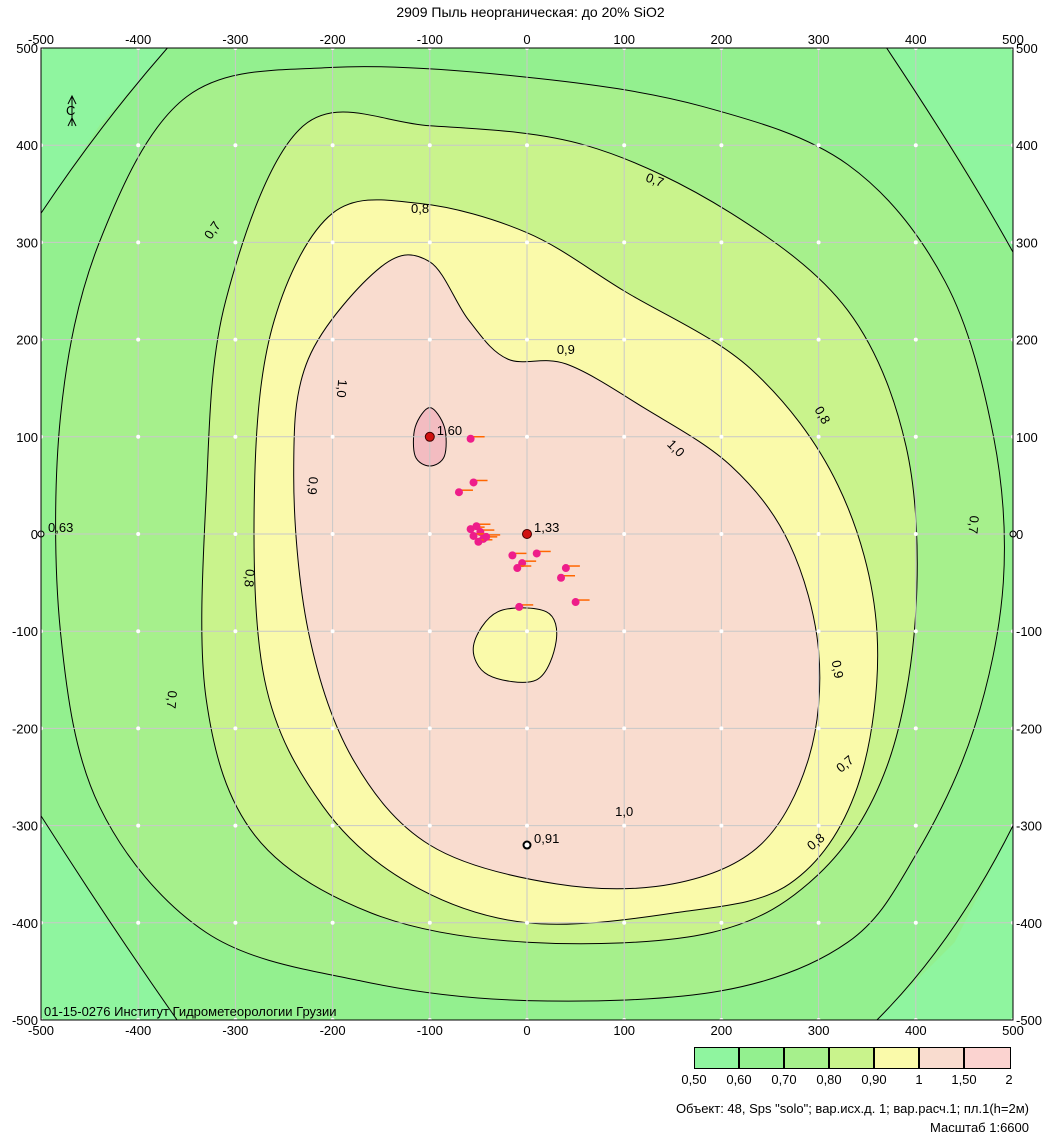 The image size is (1061, 1143). What do you see at coordinates (235, 39) in the screenshot?
I see `tick-top: -300` at bounding box center [235, 39].